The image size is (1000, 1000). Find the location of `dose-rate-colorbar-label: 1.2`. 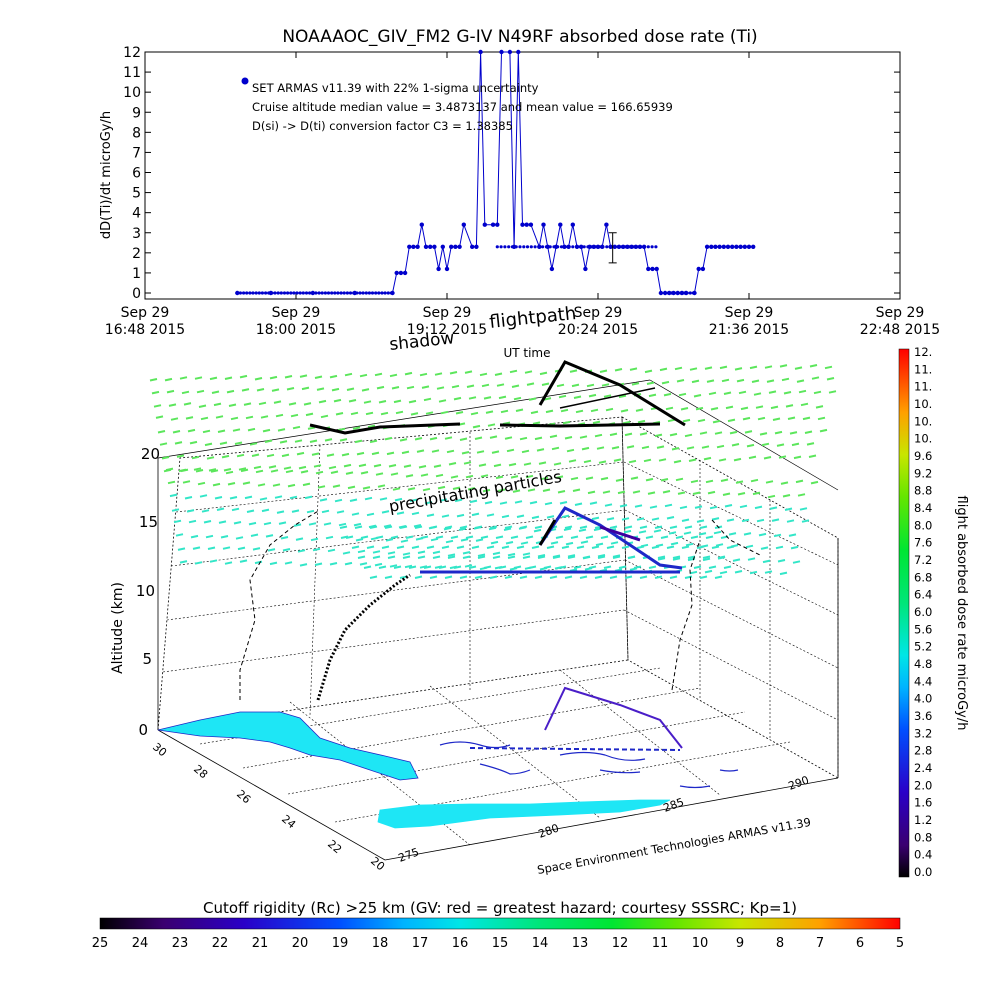

dose-rate-colorbar-label: 1.2 is located at coordinates (923, 820).